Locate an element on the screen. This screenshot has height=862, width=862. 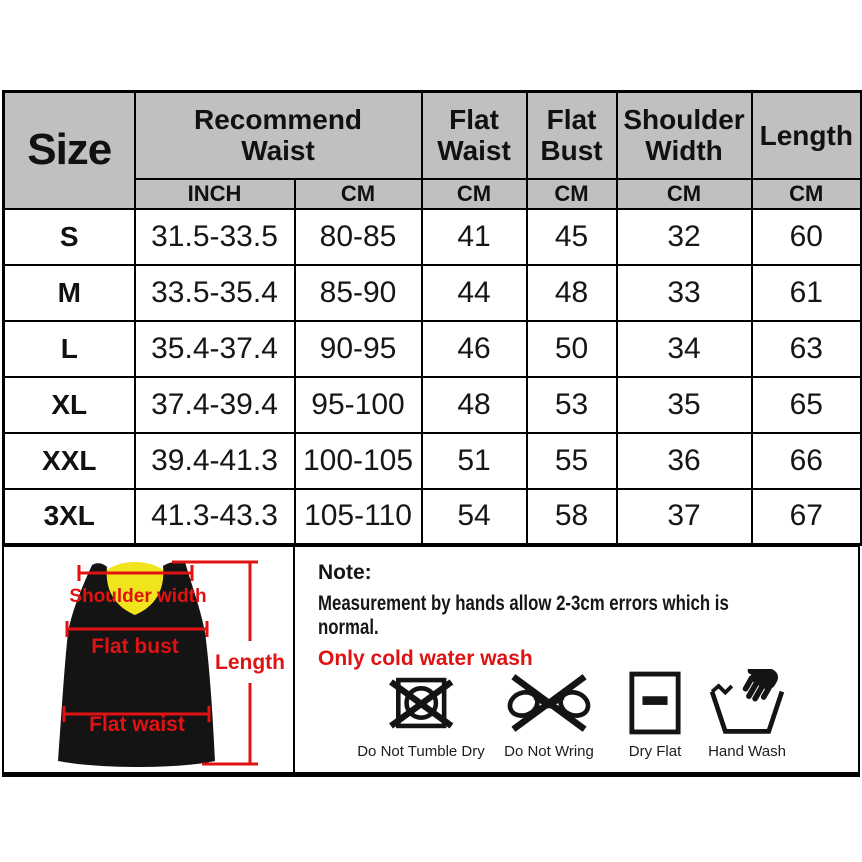
unit-inch: INCH is located at coordinates (214, 193).